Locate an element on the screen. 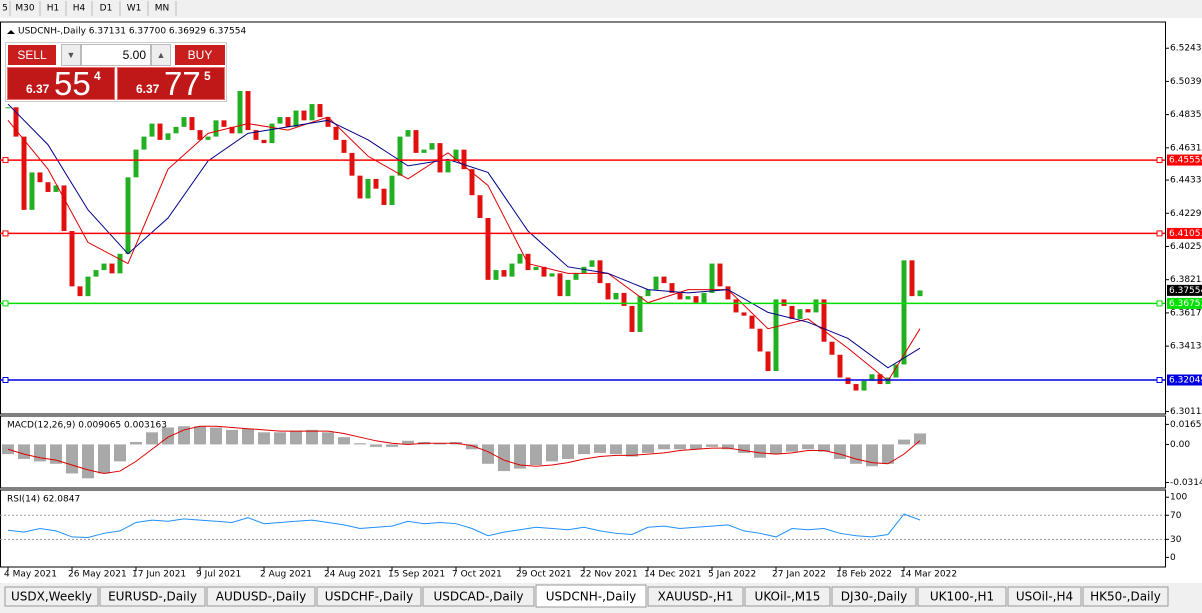  x-tick-label: 4 May 2021 is located at coordinates (30, 575).